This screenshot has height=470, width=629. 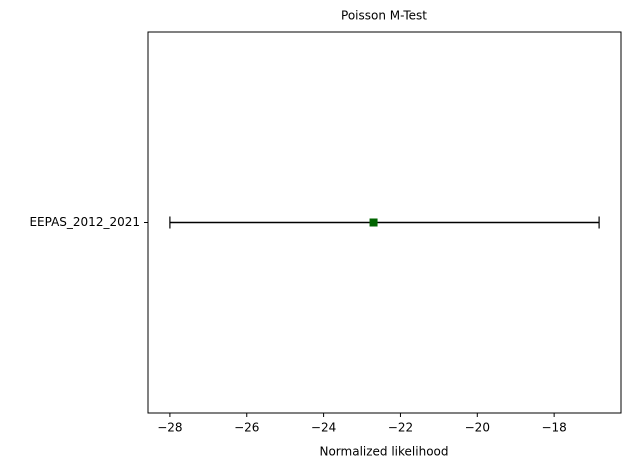 I want to click on chart-title: Poisson M-Test, so click(x=384, y=16).